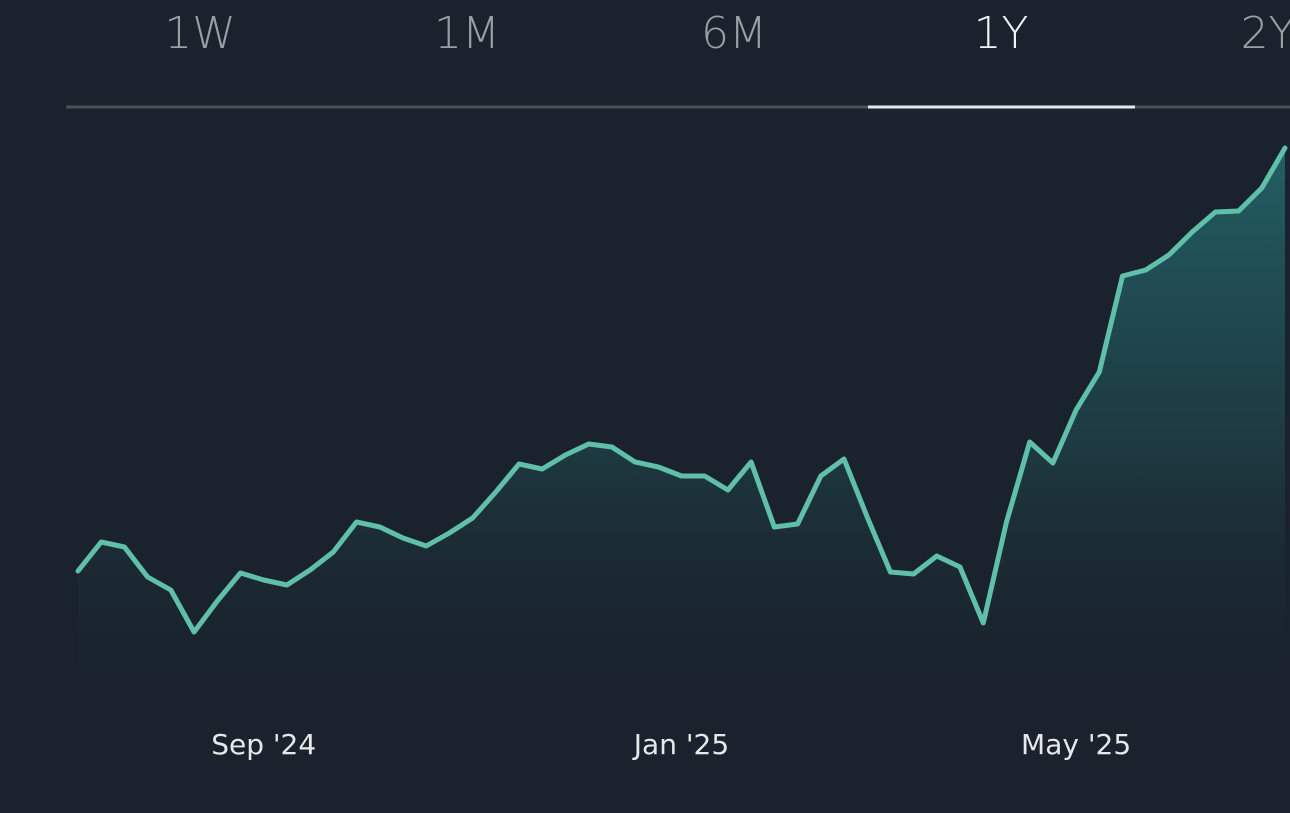 The height and width of the screenshot is (813, 1290). Describe the element at coordinates (1001, 33) in the screenshot. I see `tab: 1Y` at that location.